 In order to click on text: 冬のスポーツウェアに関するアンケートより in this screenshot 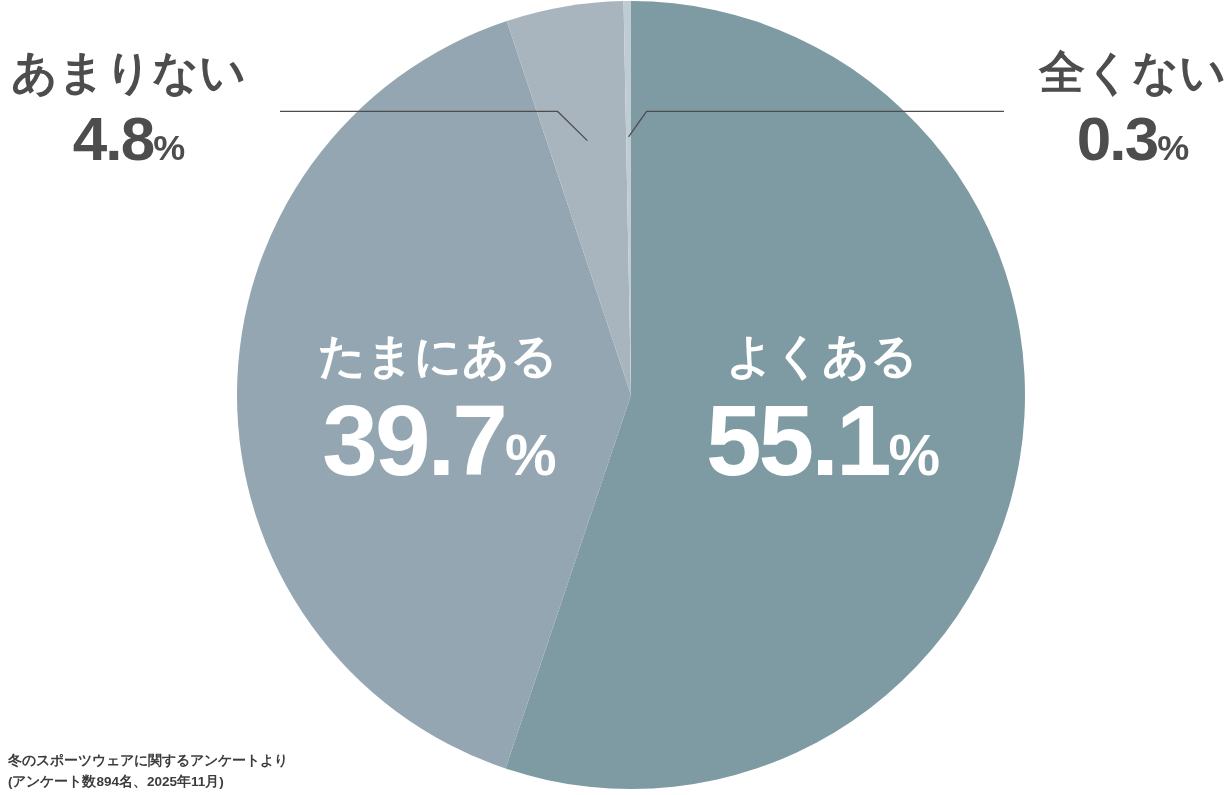, I will do `click(147, 760)`.